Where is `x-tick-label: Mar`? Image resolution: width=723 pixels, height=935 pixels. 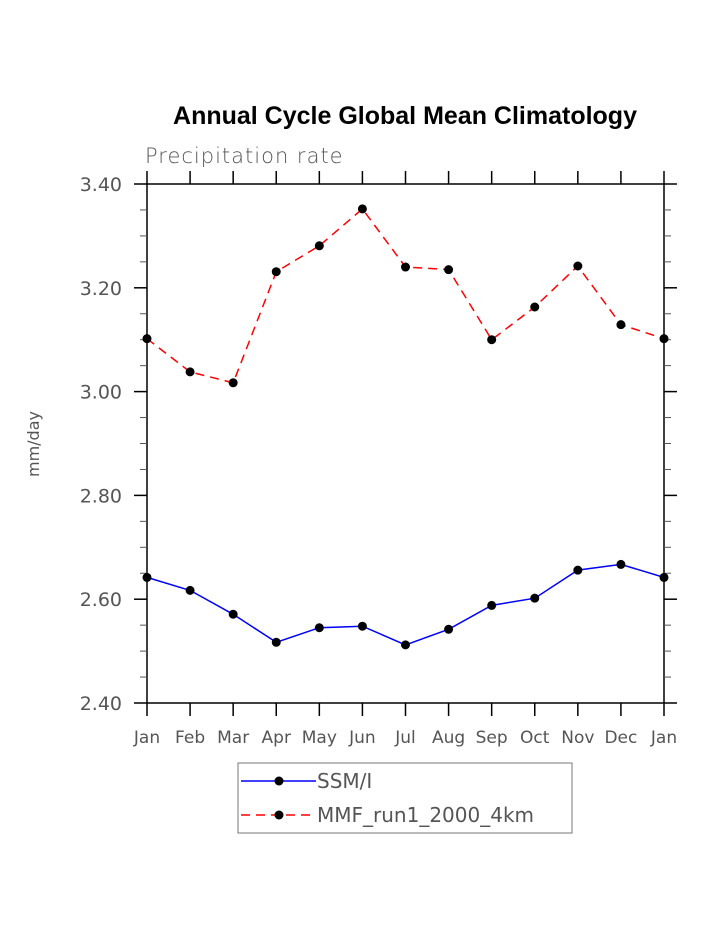 x-tick-label: Mar is located at coordinates (233, 738).